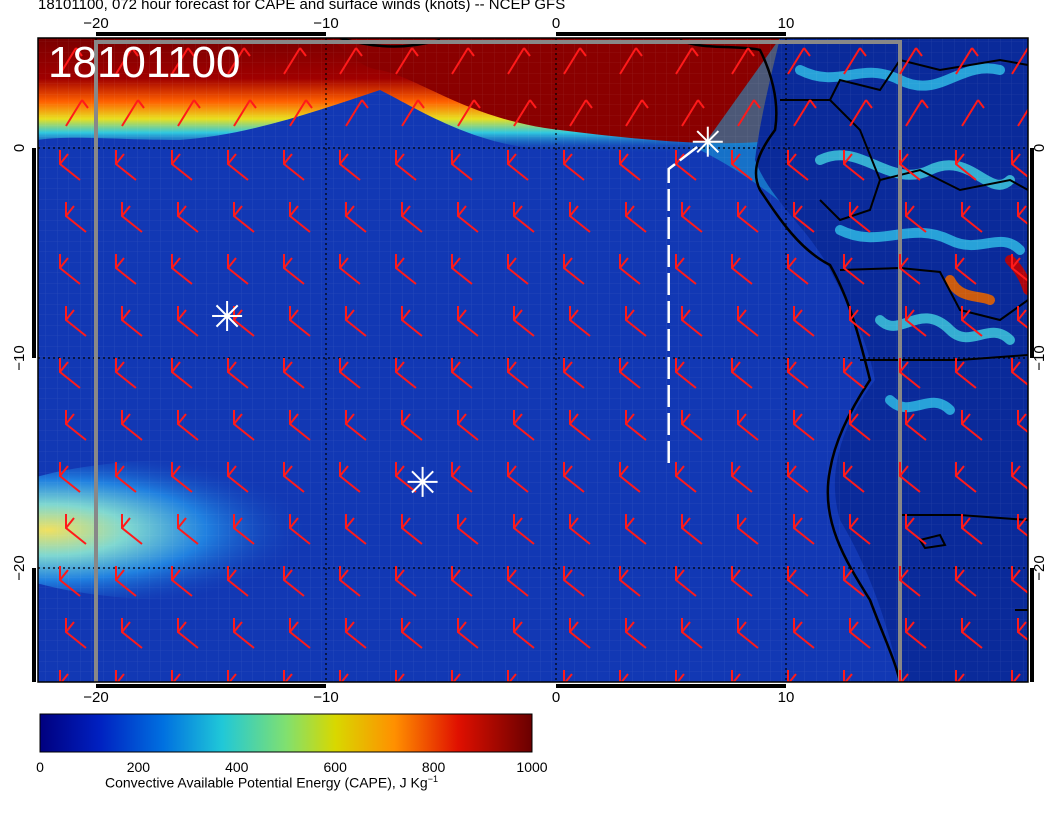  Describe the element at coordinates (292, 767) in the screenshot. I see `colorbar-ticks: 0 200 400 600 800 1000` at that location.